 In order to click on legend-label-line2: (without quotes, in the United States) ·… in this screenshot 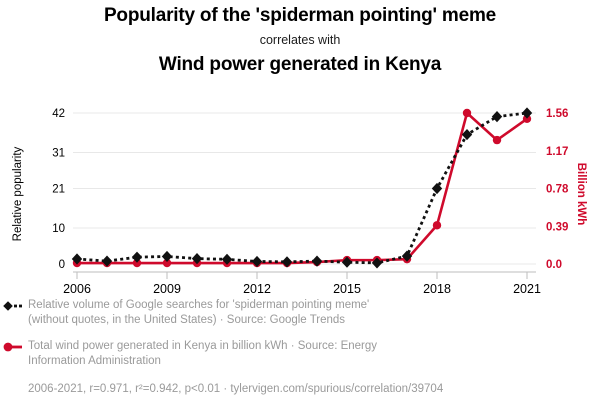, I will do `click(187, 319)`.